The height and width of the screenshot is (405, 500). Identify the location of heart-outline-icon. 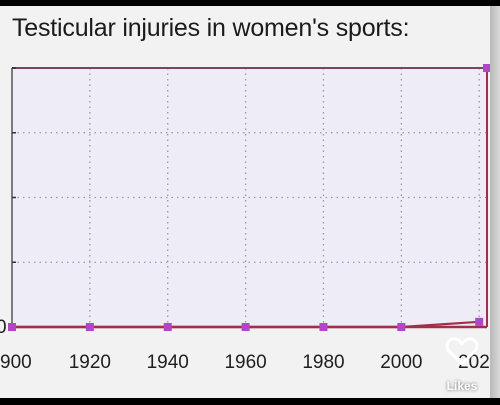
(462, 351).